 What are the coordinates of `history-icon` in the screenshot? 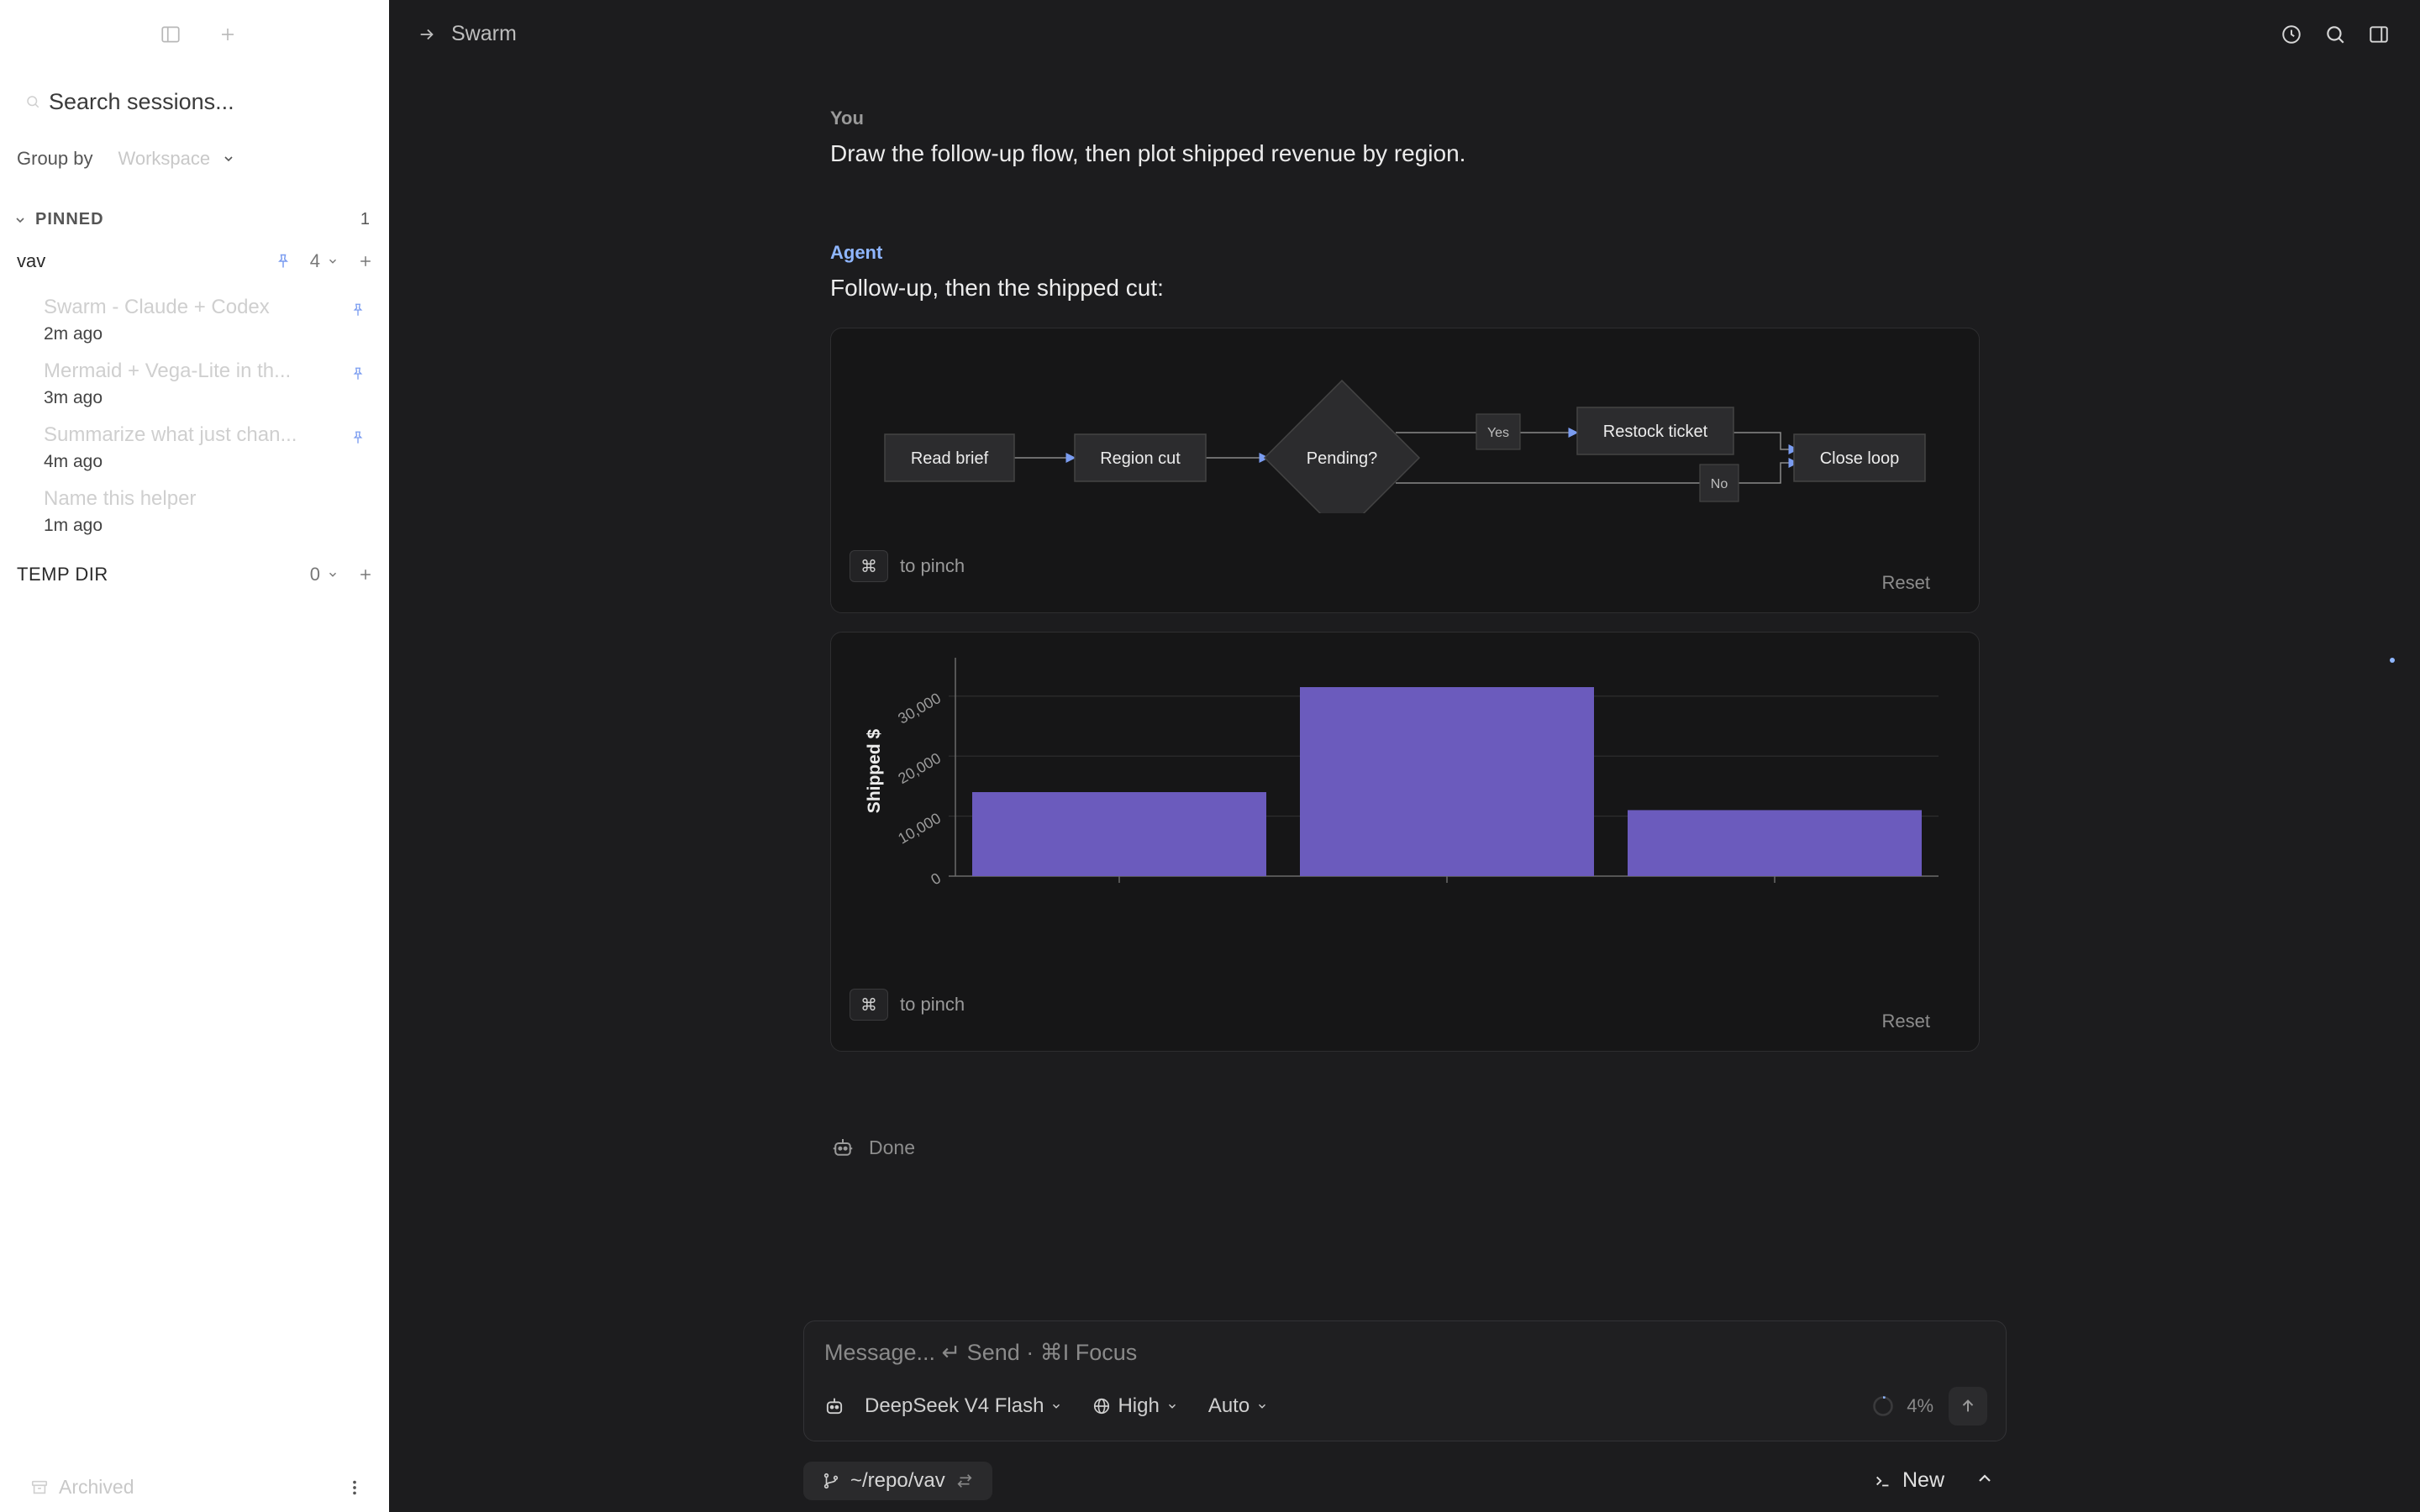 It's located at (2291, 34).